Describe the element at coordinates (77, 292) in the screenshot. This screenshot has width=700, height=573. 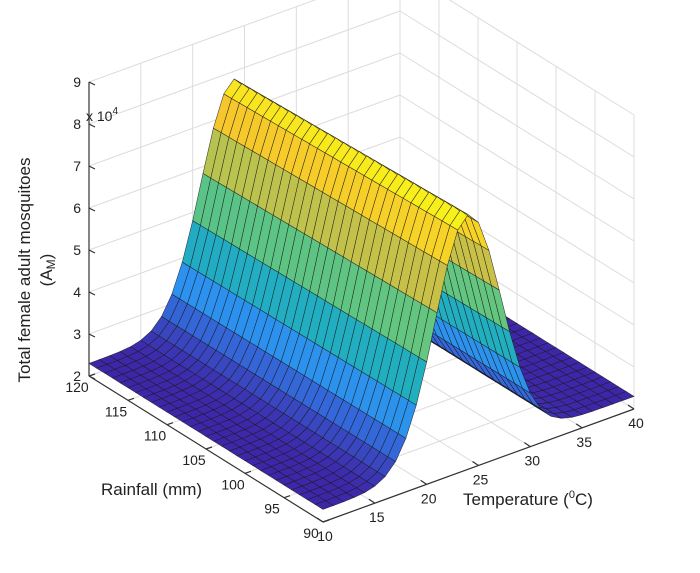
I see `z-tick-label: 4` at that location.